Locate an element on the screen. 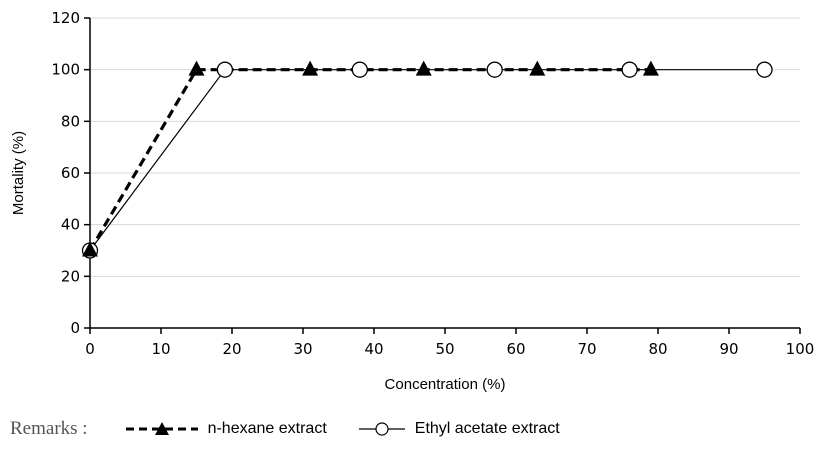  y-tick-label: 40 is located at coordinates (70, 225).